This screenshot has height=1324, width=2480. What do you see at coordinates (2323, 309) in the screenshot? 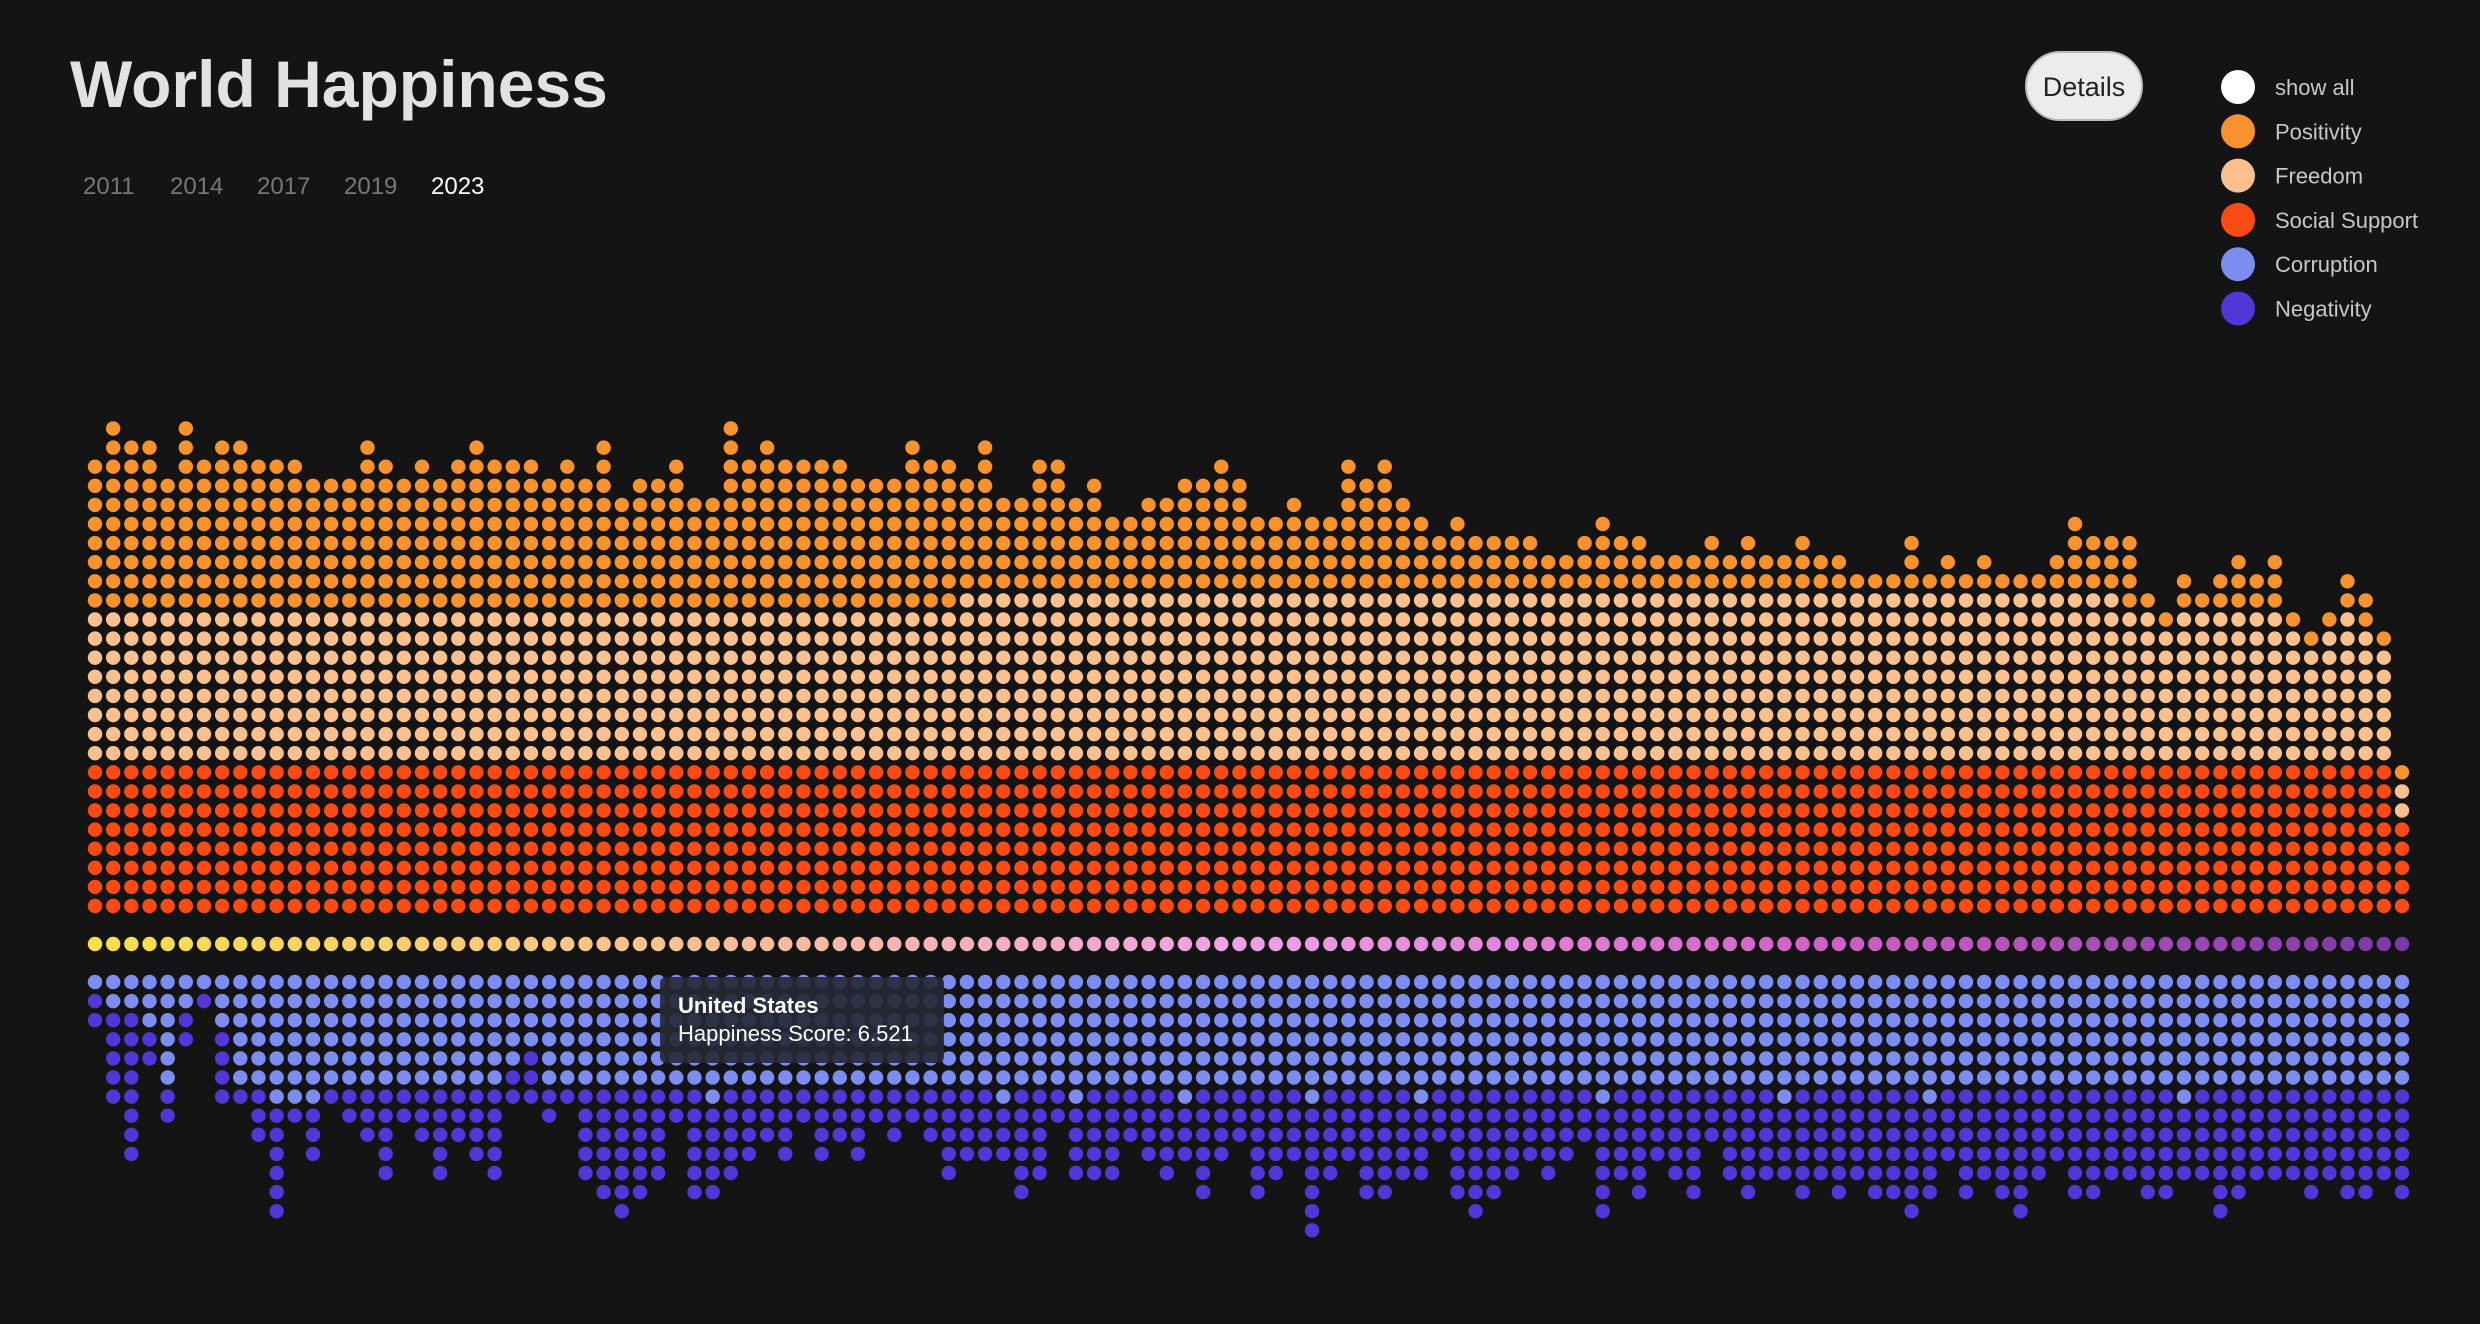
I see `legend-label: Negativity` at bounding box center [2323, 309].